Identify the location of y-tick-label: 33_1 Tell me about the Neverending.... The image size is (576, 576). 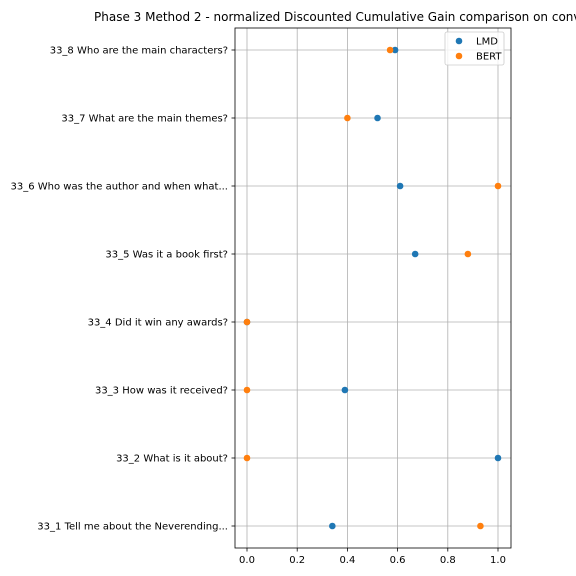
(132, 527).